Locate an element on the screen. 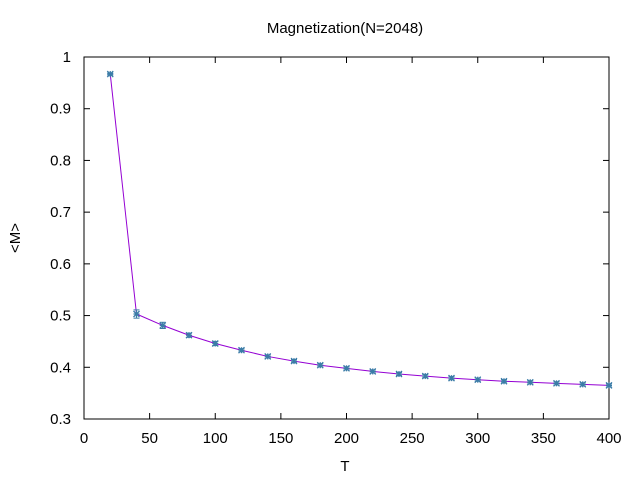  chart-title: Magnetization(N=2048) is located at coordinates (345, 28).